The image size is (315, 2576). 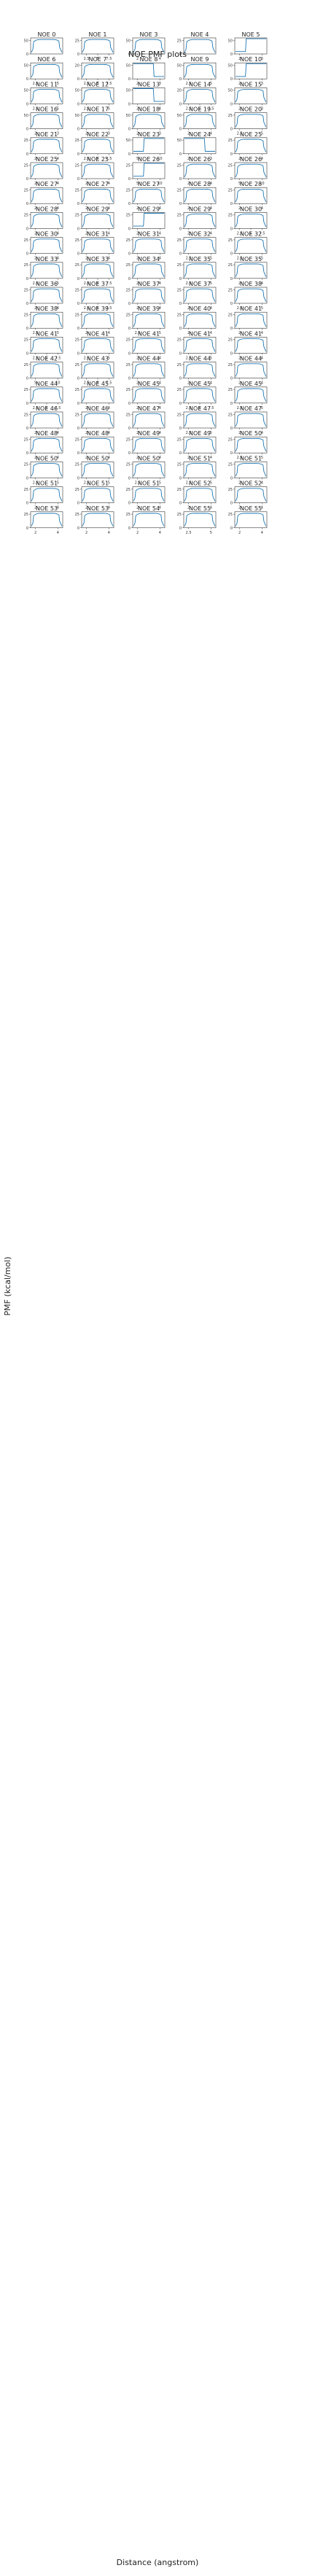 I want to click on panel: NOE 53 0 25 2 4, so click(x=94, y=520).